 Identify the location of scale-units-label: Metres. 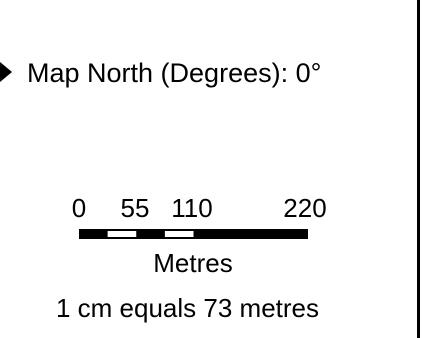
(193, 263).